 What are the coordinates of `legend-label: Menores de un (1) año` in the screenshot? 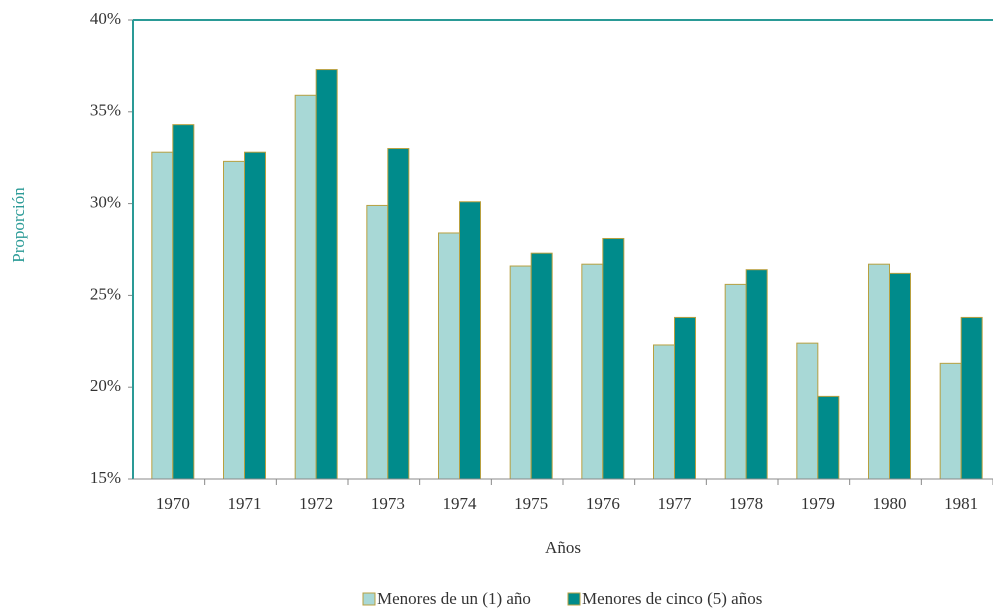 It's located at (454, 598).